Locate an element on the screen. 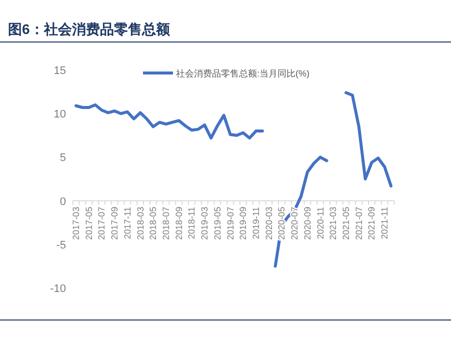 Image resolution: width=451 pixels, height=339 pixels. y-tick-label: 15 is located at coordinates (60, 71).